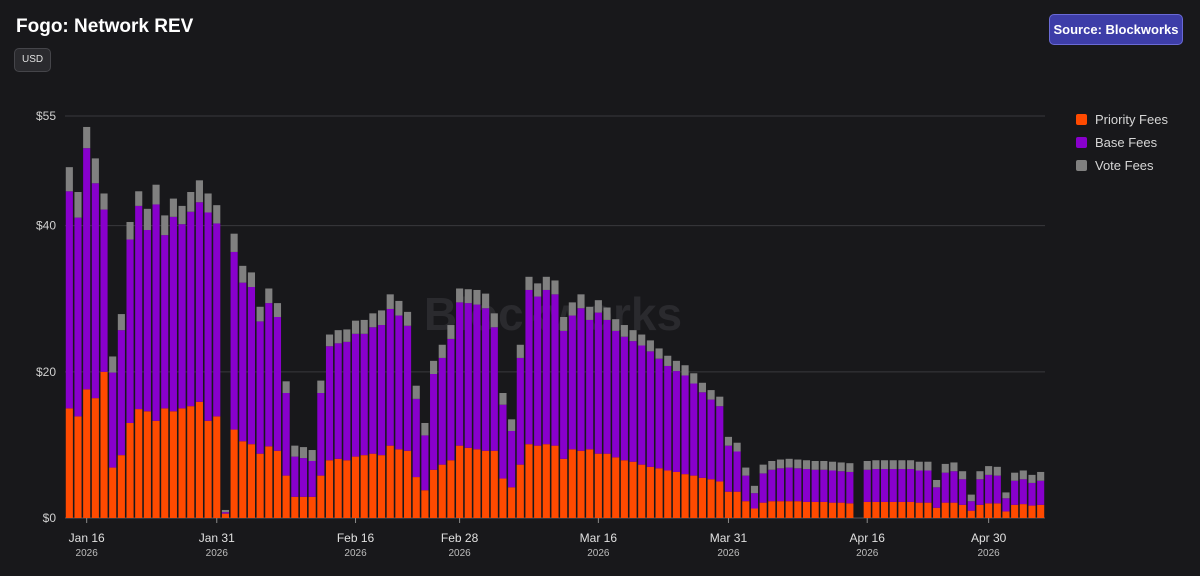 The image size is (1200, 576). Describe the element at coordinates (868, 538) in the screenshot. I see `x-tick-label: Apr 16` at that location.